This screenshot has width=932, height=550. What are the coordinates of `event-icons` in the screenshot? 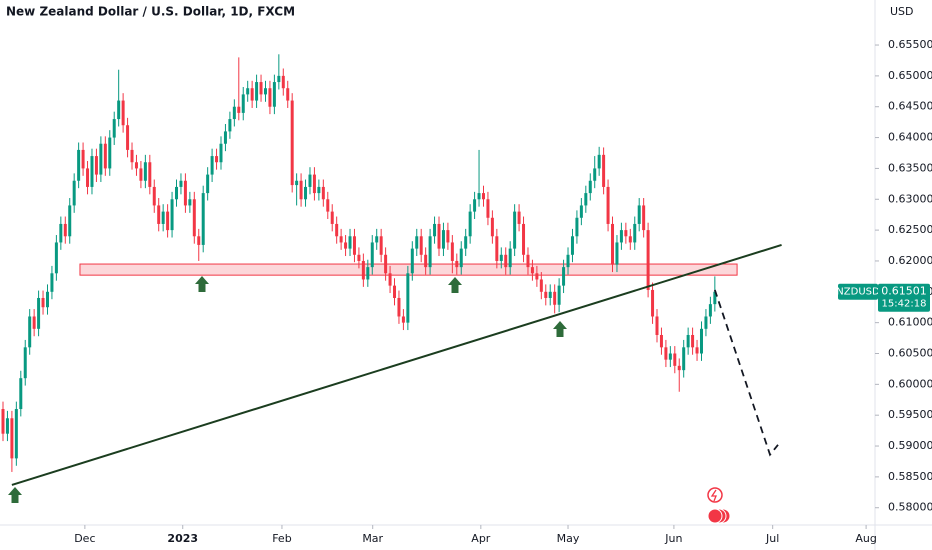 It's located at (719, 505).